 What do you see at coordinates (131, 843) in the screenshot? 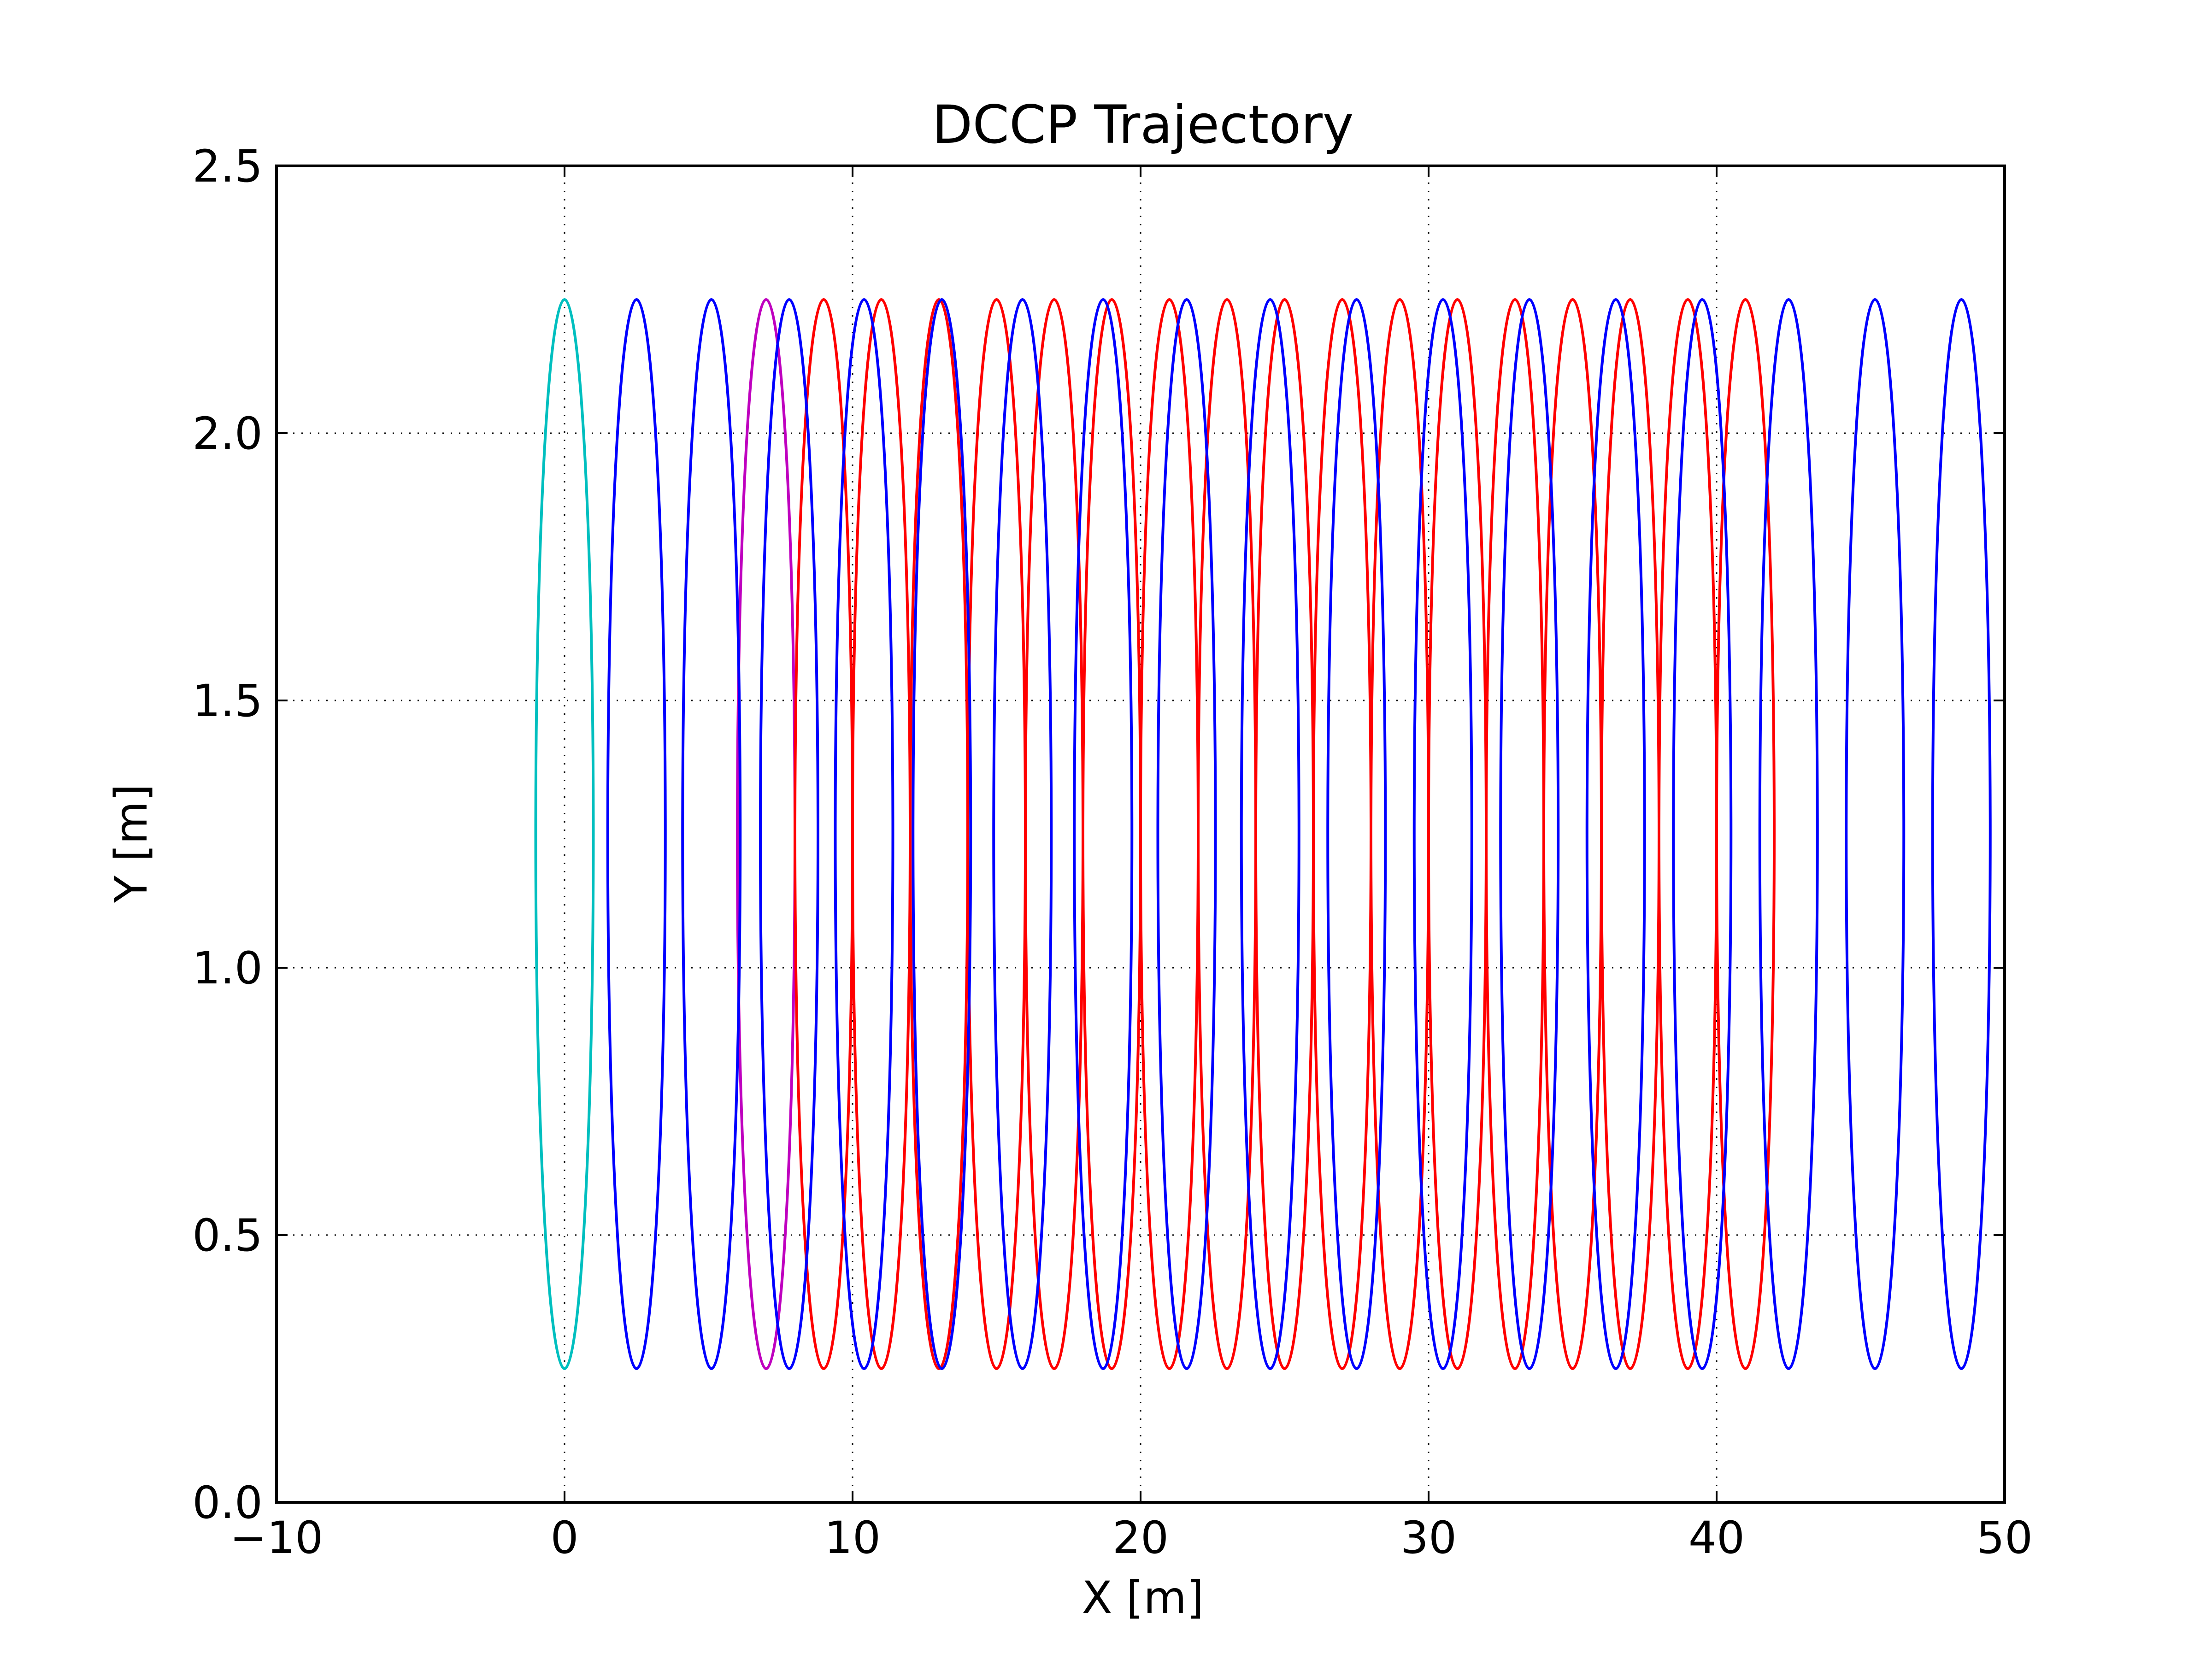
I see `y-axis-label: Y [m]` at bounding box center [131, 843].